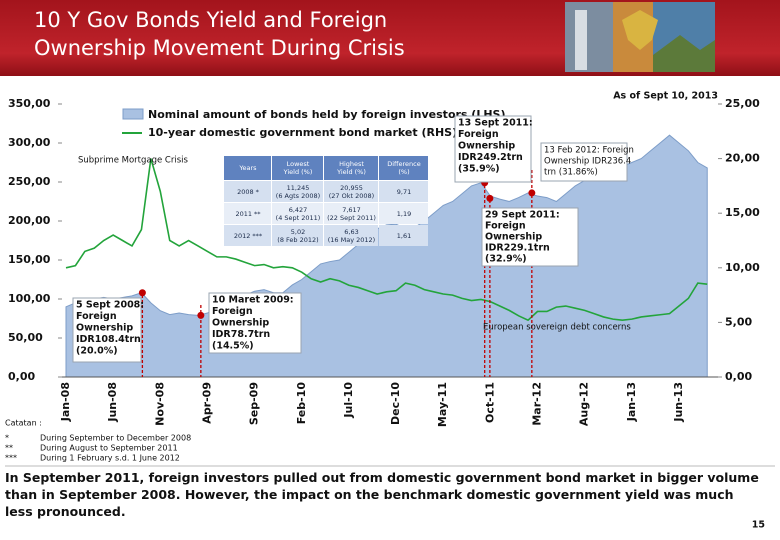 The image size is (780, 540). Describe the element at coordinates (678, 402) in the screenshot. I see `x-tick-label: Jun-13` at that location.